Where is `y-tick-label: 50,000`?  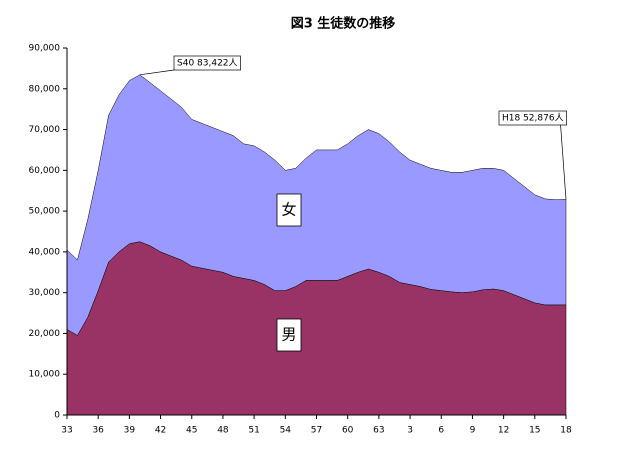
y-tick-label: 50,000 is located at coordinates (45, 212).